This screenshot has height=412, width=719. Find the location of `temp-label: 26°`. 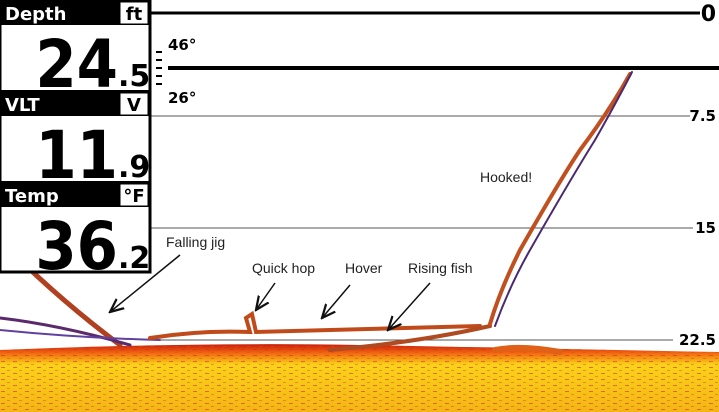

temp-label: 26° is located at coordinates (182, 98).